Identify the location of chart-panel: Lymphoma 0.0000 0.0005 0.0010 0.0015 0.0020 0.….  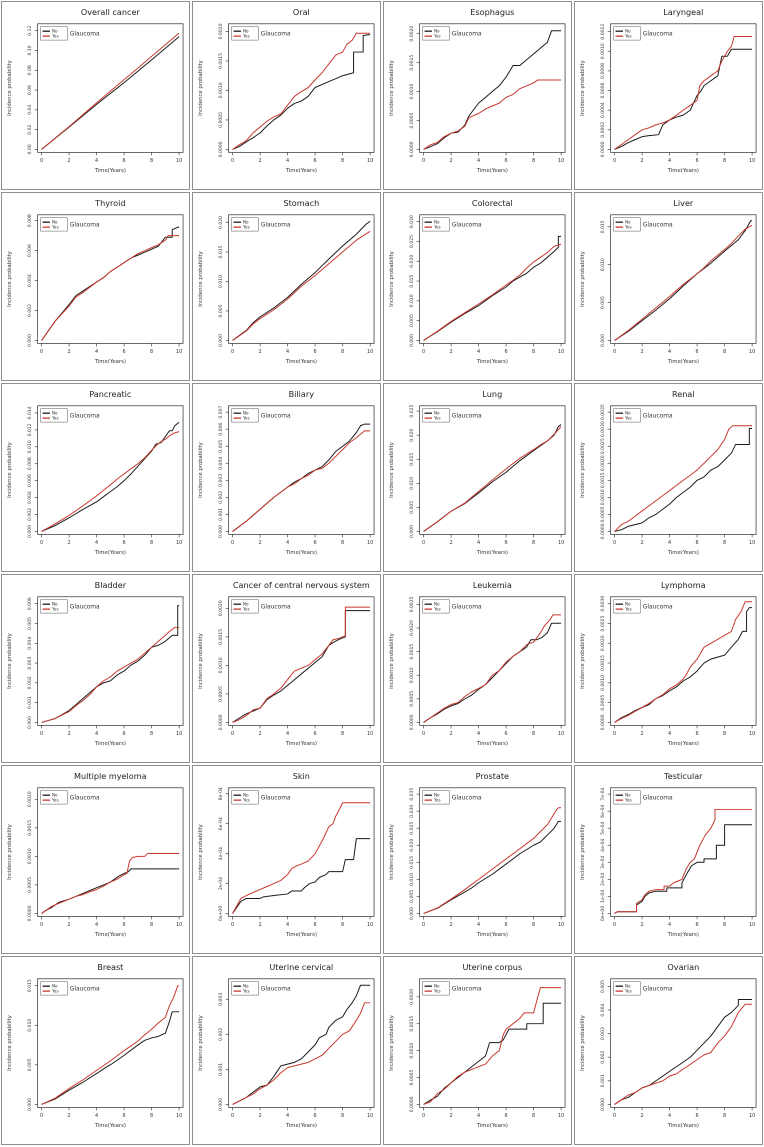
(668, 668).